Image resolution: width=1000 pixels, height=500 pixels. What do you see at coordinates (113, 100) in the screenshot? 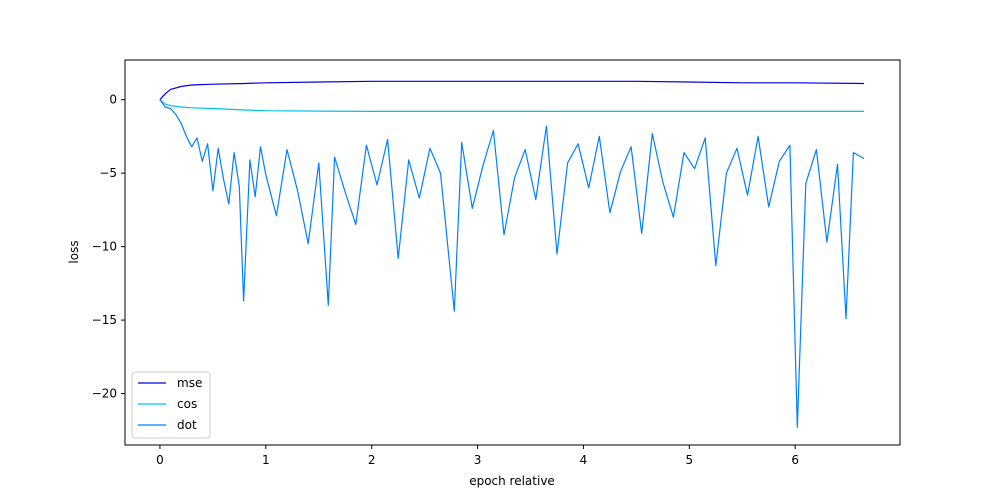
I see `y-tick-label: 0` at bounding box center [113, 100].